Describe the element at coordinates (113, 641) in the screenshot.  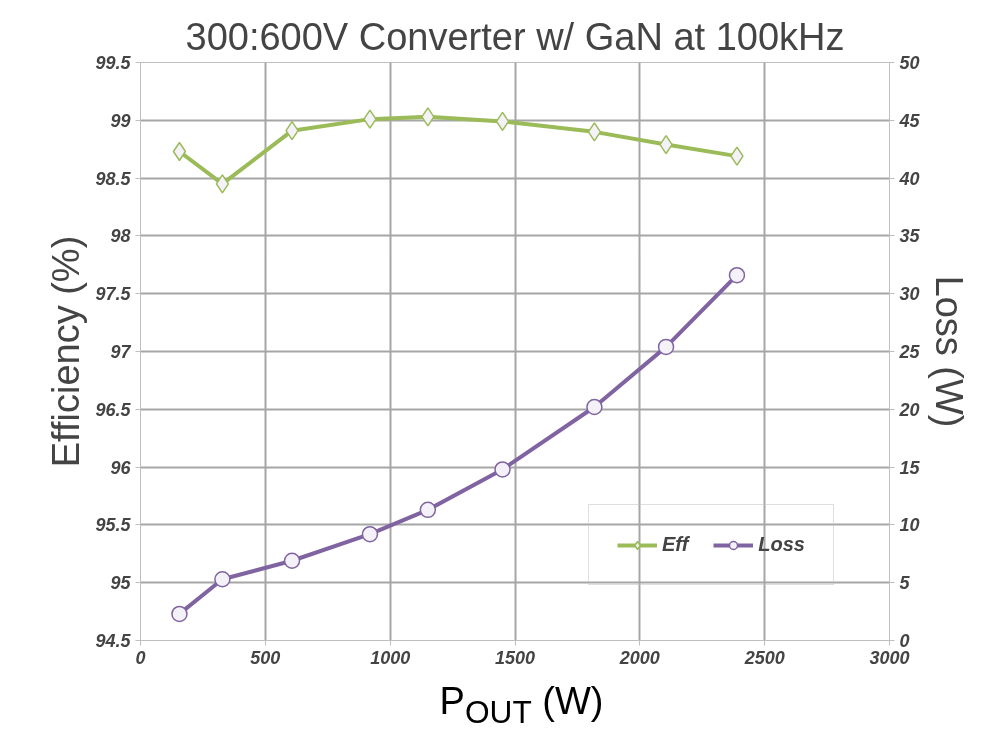
I see `y-tick-label: 94.5` at that location.